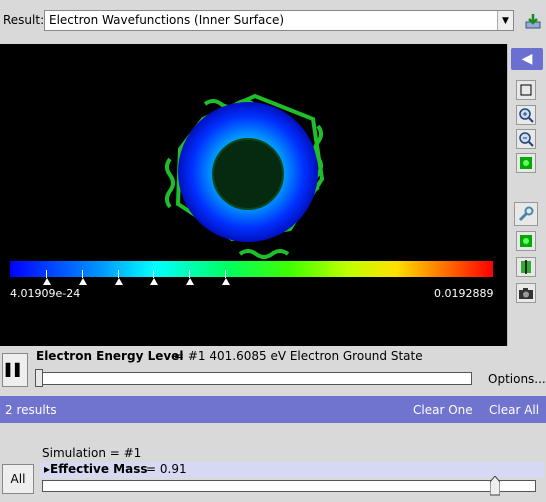  Describe the element at coordinates (526, 241) in the screenshot. I see `display-mode-icon` at that location.